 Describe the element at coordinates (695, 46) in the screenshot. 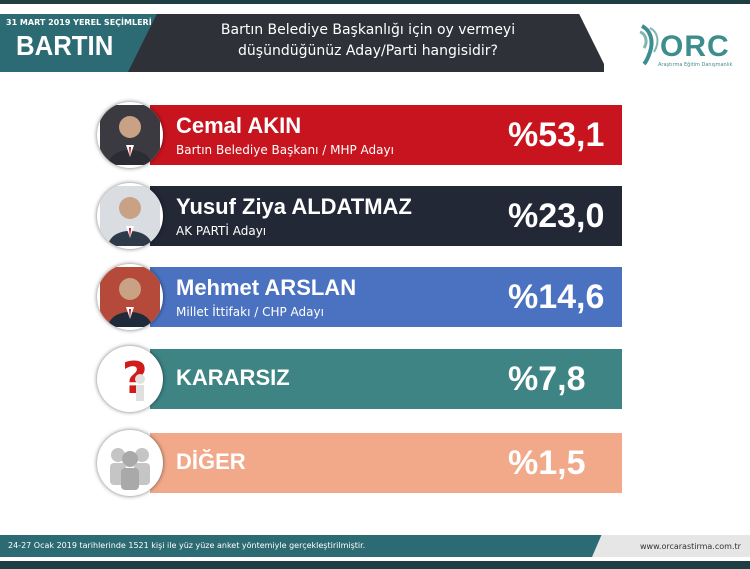

I see `logo-text: ORC` at that location.